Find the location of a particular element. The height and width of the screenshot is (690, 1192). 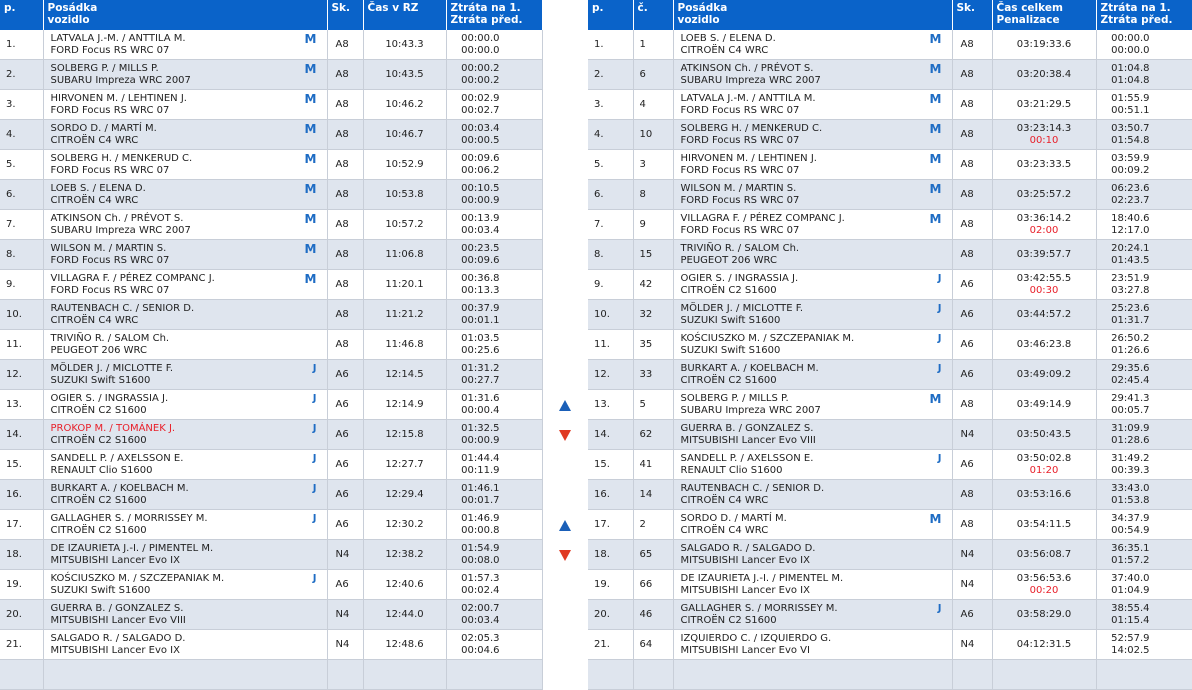

total-time: 03:20:38.4 is located at coordinates (1044, 74).